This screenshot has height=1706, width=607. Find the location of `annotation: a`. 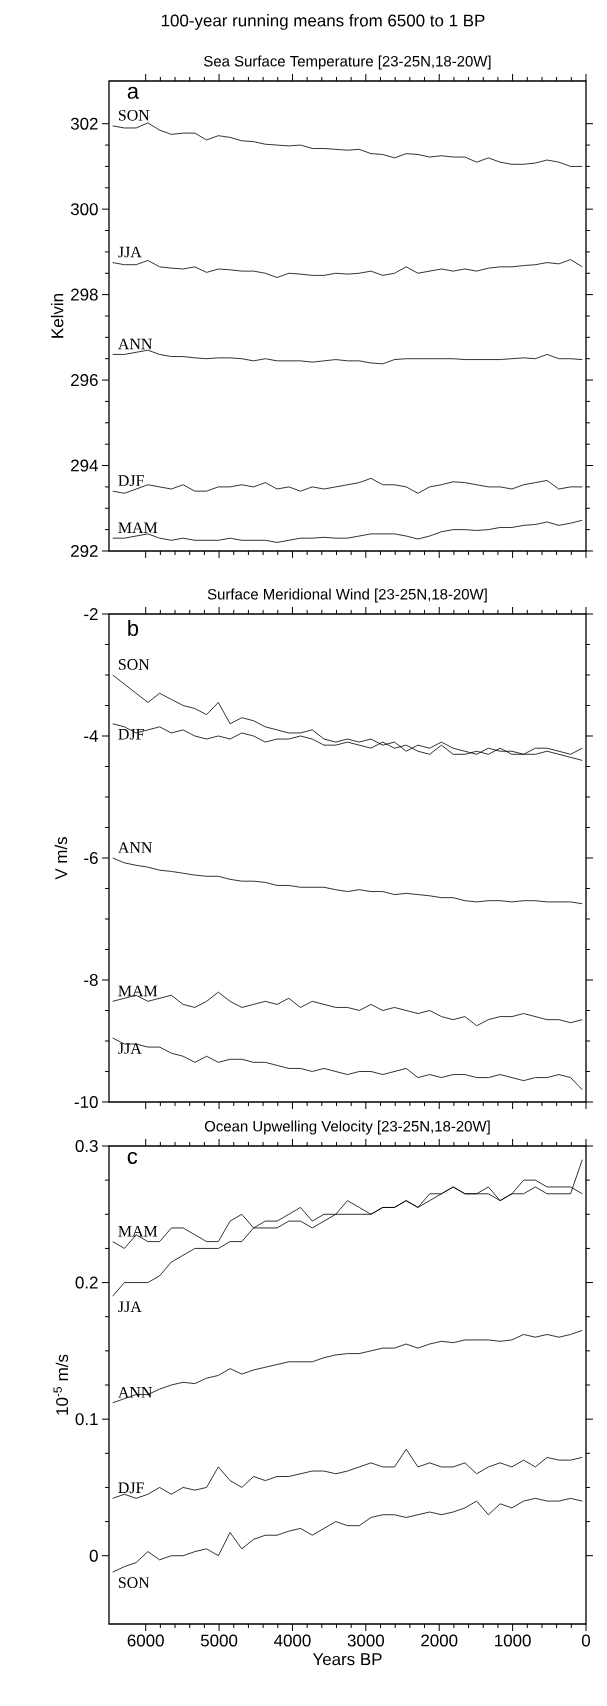

annotation: a is located at coordinates (133, 92).